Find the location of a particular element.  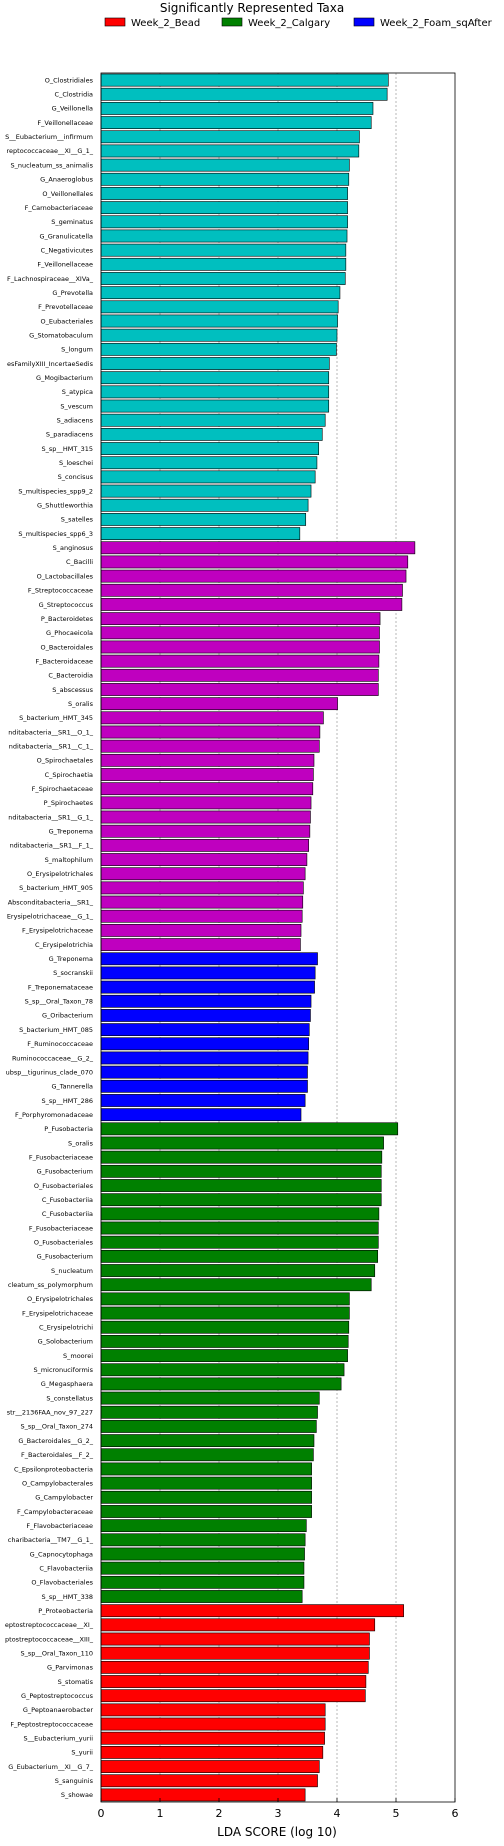

category-label: O_Eubacteriales is located at coordinates (67, 321).